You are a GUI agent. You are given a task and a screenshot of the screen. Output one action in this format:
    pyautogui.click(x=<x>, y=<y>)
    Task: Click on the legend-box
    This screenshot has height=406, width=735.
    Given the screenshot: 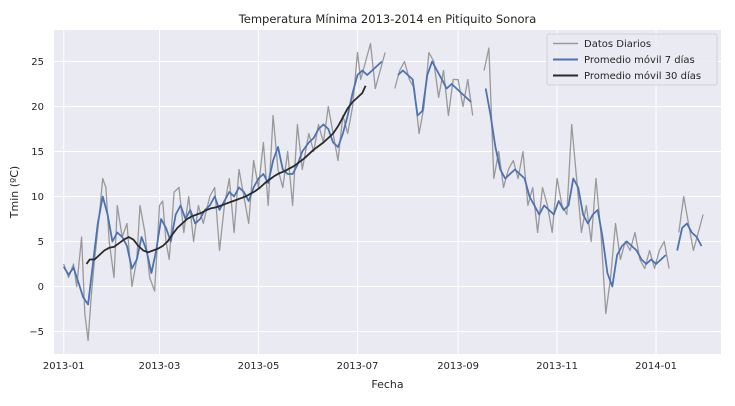 What is the action you would take?
    pyautogui.click(x=632, y=59)
    